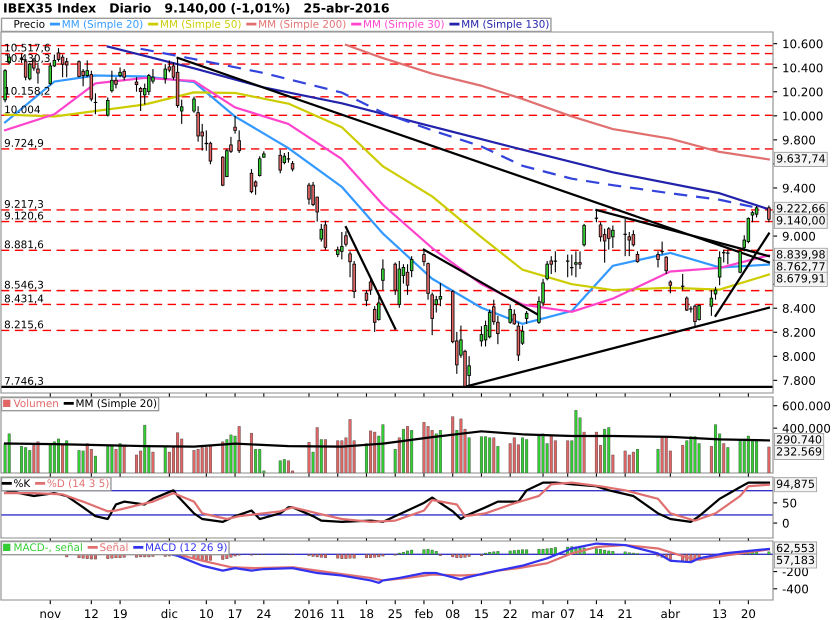  I want to click on legend-label: MM (Simple 30), so click(404, 25).